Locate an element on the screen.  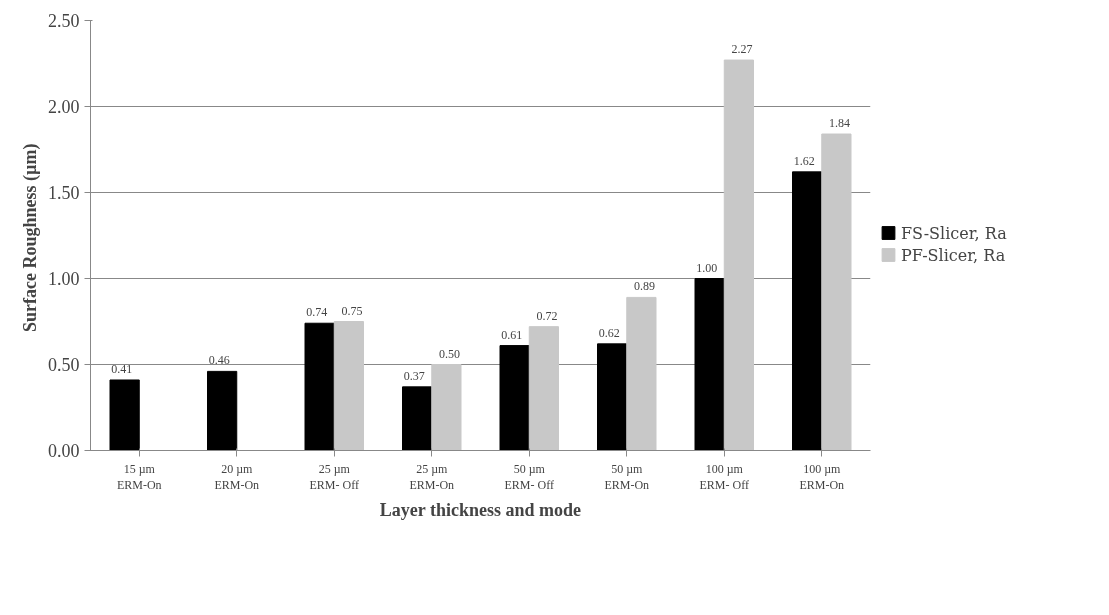
data-label: 0.72 is located at coordinates (547, 315).